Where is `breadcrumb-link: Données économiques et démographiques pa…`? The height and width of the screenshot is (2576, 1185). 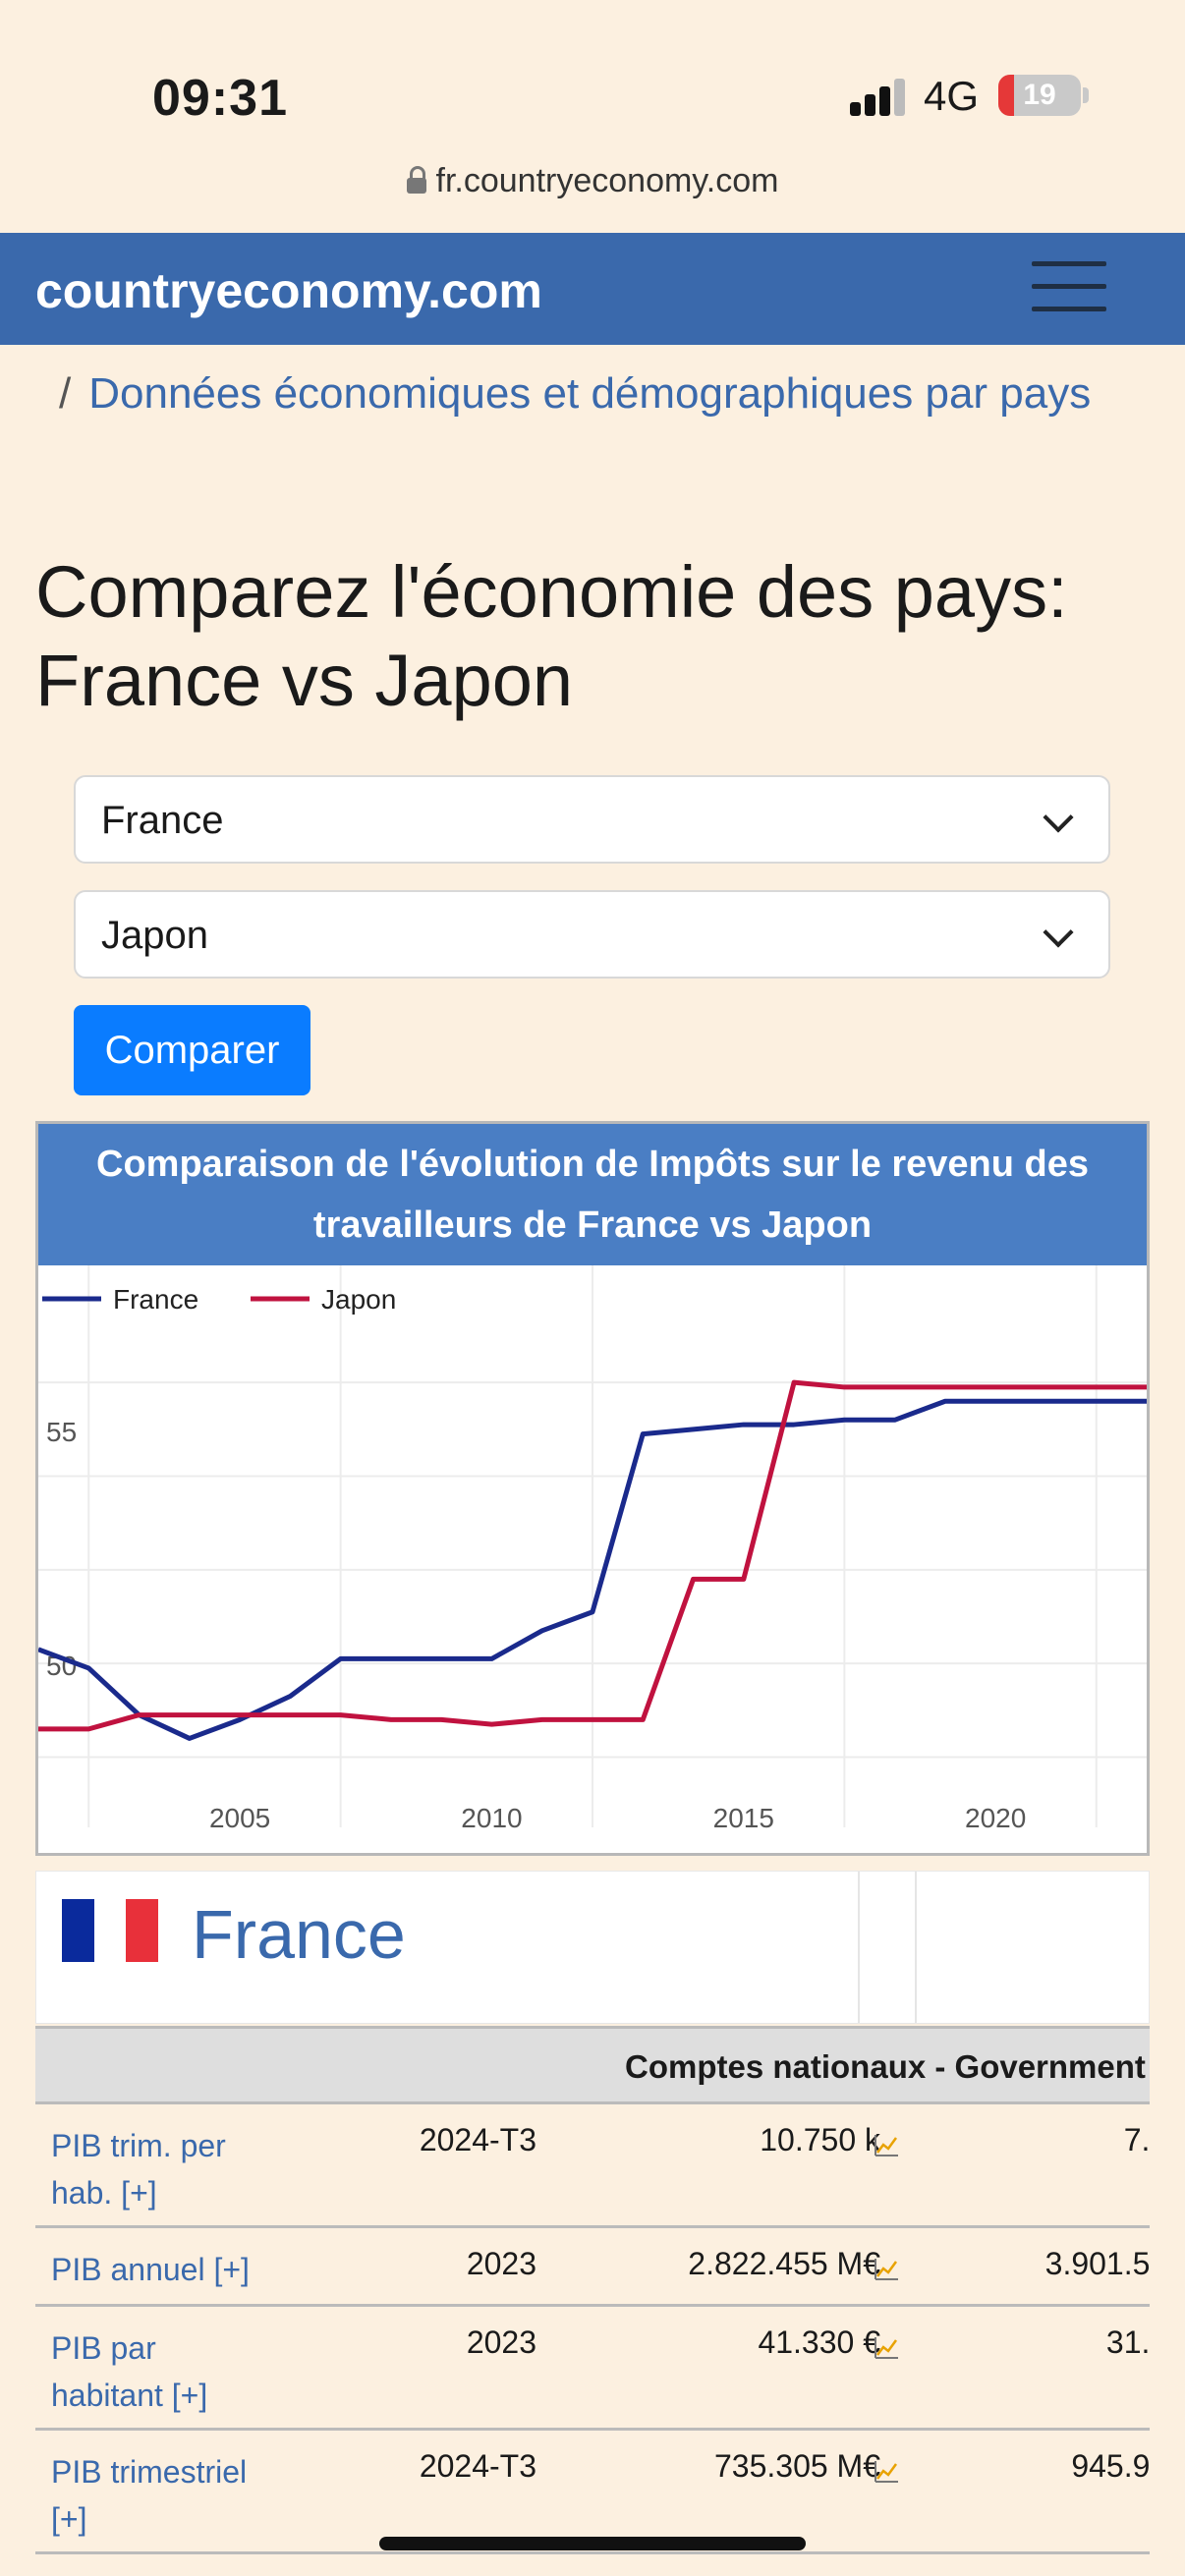
breadcrumb-link: Données économiques et démographiques pa… is located at coordinates (590, 393).